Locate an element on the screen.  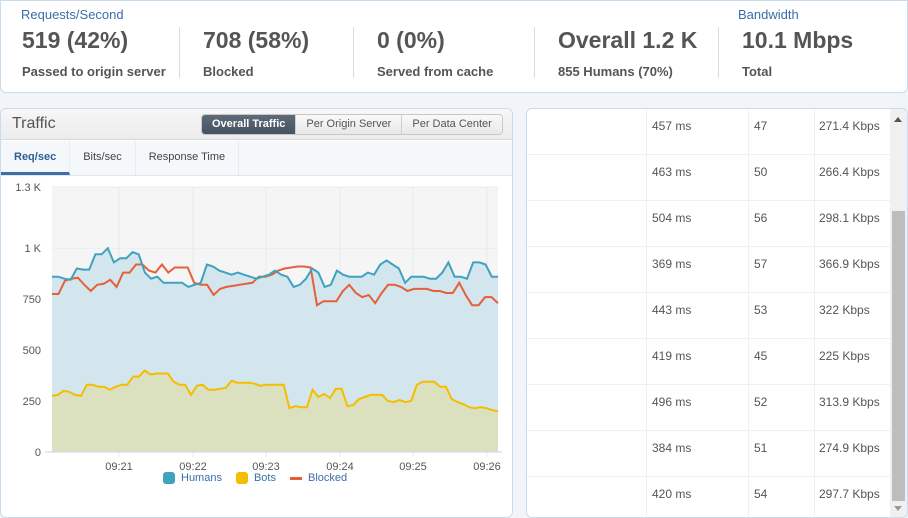
stat-label: 855 Humans (70%) is located at coordinates (615, 71).